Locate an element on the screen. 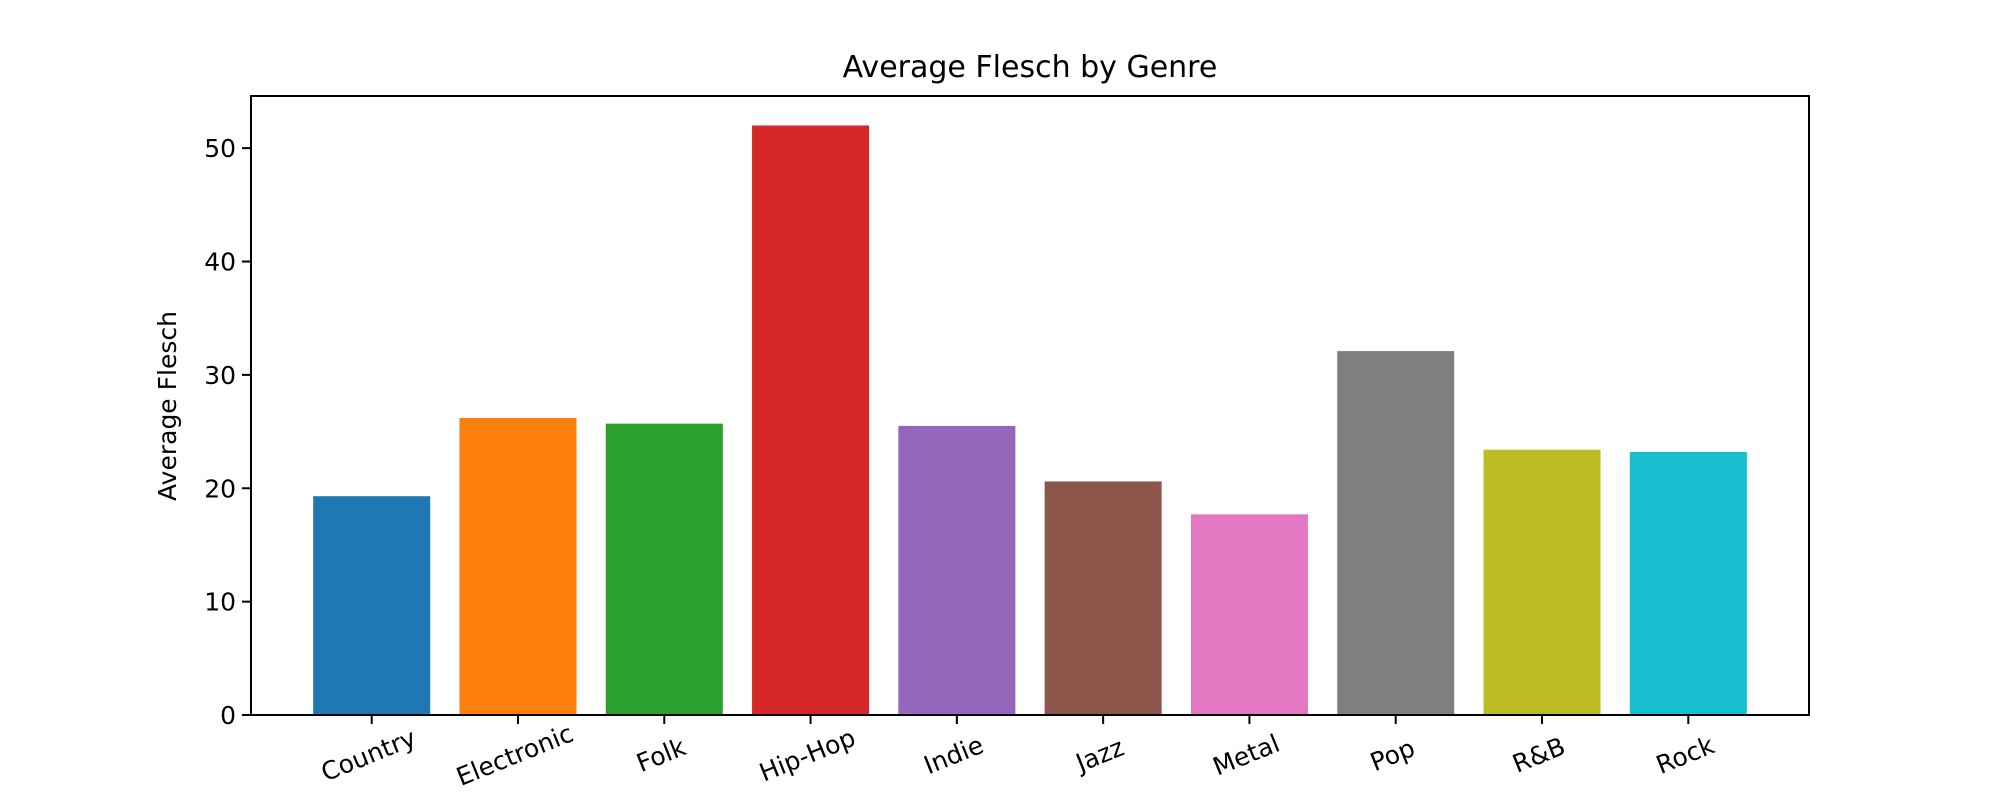  x-tick-label: Jazz is located at coordinates (1099, 756).